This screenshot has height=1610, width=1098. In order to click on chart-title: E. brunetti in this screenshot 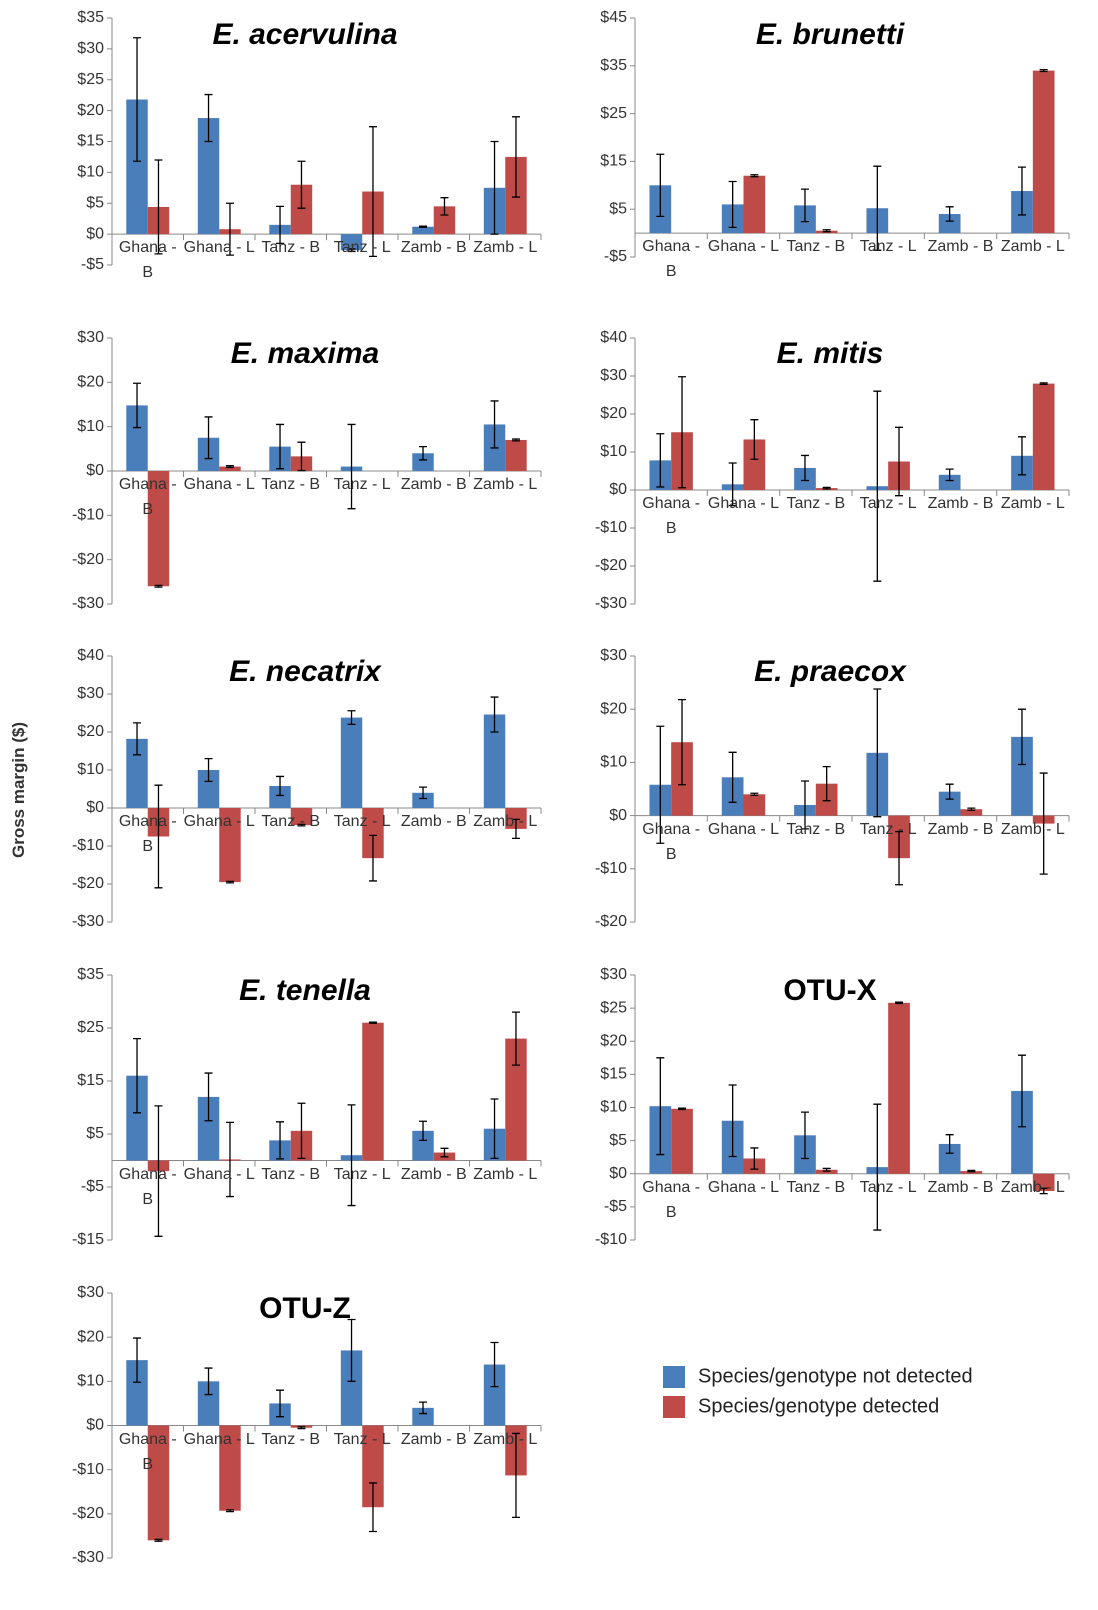, I will do `click(830, 34)`.